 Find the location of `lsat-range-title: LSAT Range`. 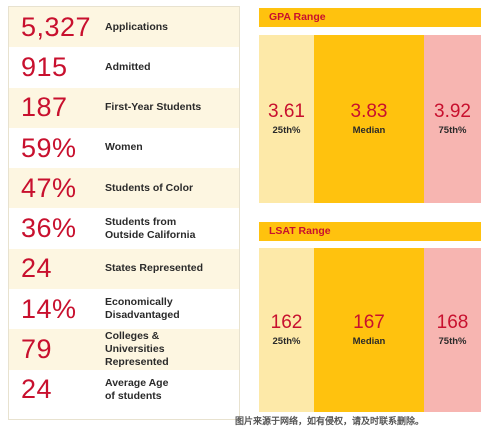

lsat-range-title: LSAT Range is located at coordinates (370, 231).